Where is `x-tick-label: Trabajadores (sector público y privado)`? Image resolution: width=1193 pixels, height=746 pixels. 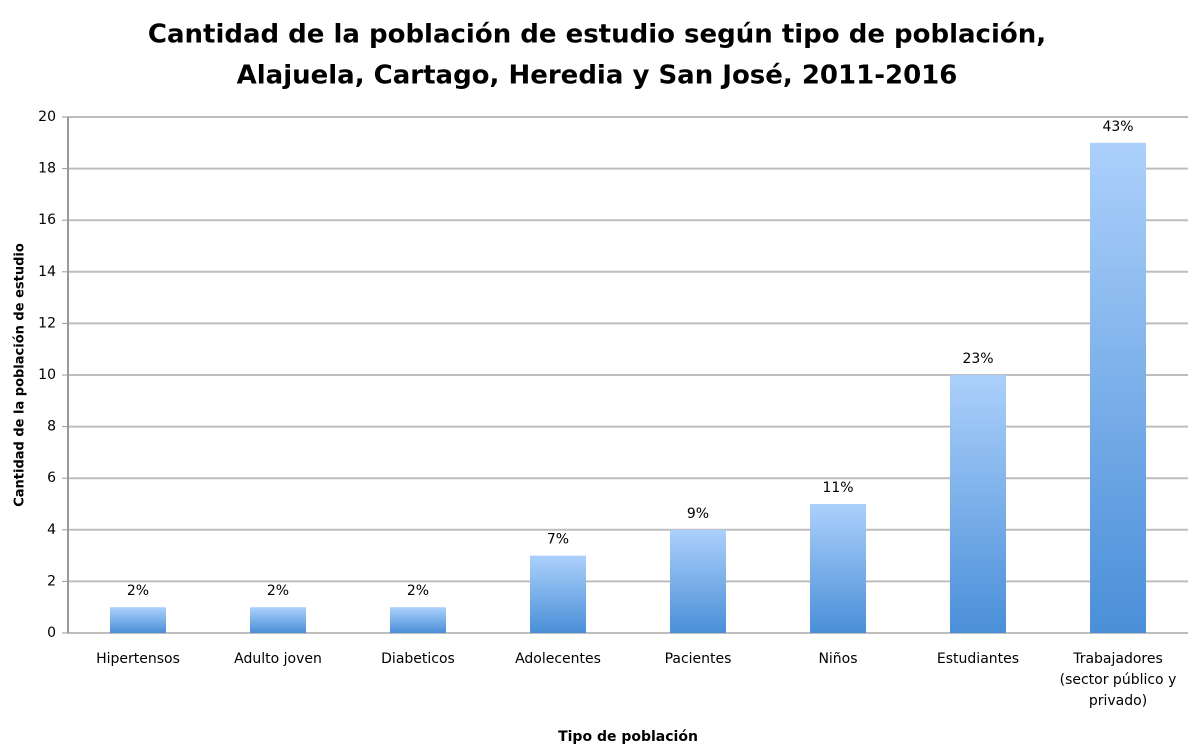 x-tick-label: Trabajadores (sector público y privado) is located at coordinates (1118, 680).